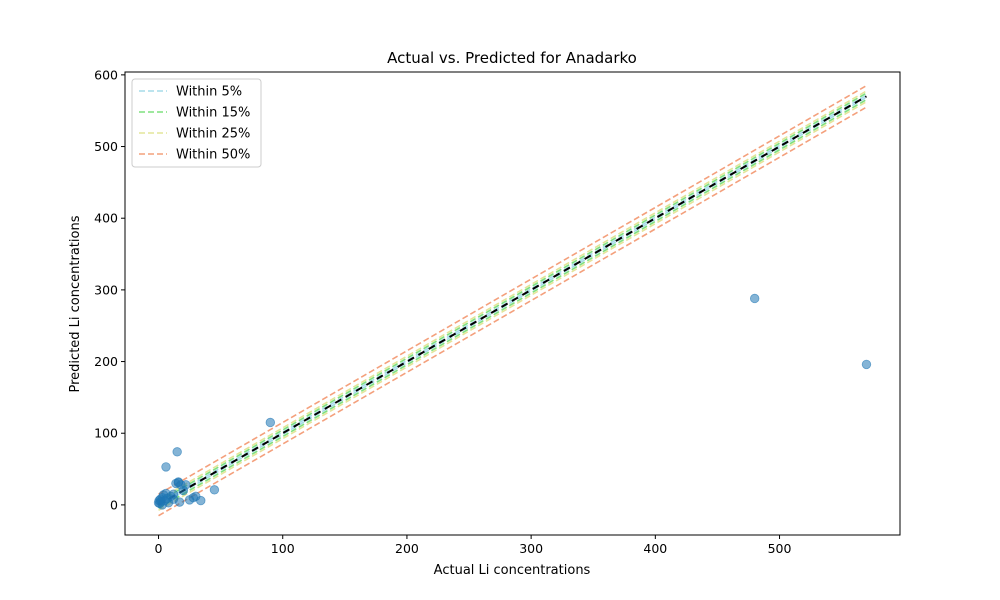 The height and width of the screenshot is (600, 1000). I want to click on y-tick-label: 100, so click(106, 433).